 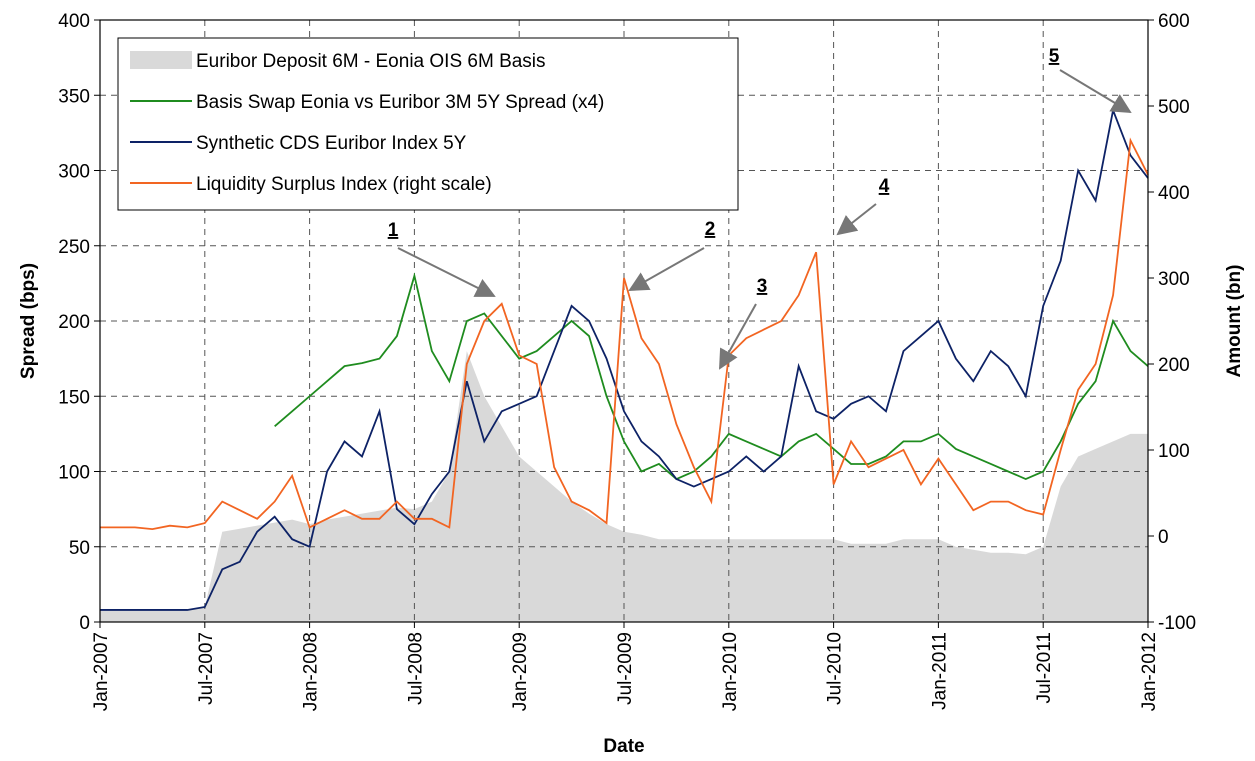 I want to click on x-tick-label: Jan-2010, so click(x=730, y=671).